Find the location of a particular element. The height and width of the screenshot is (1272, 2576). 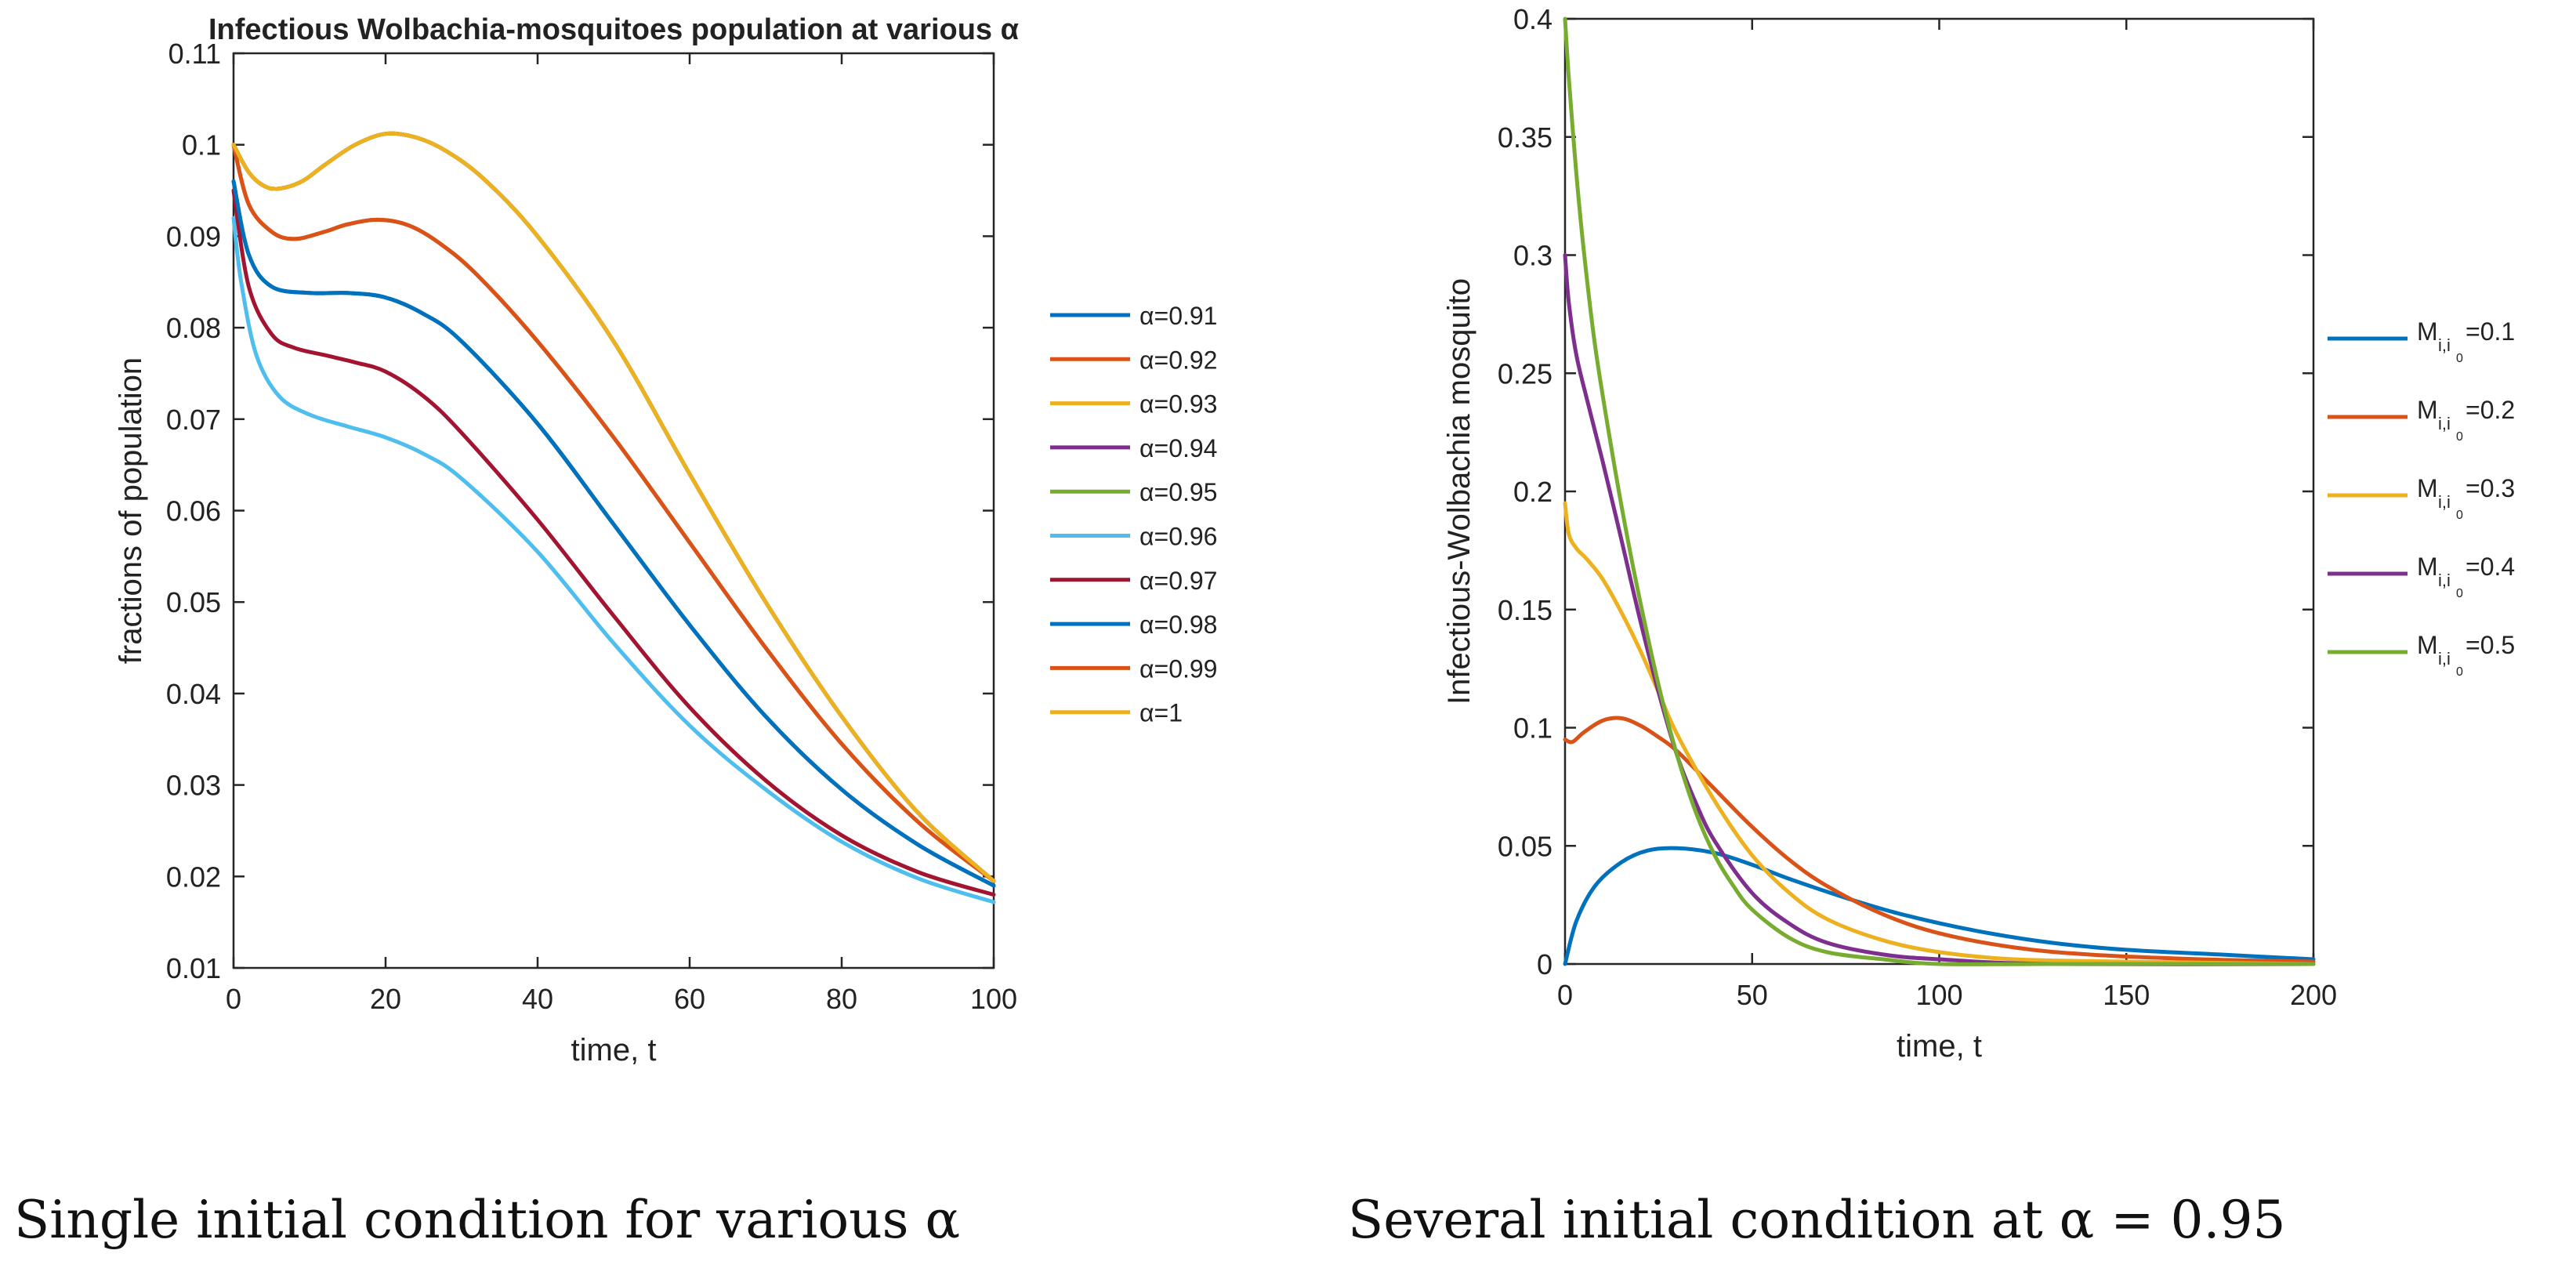

legend-label: α=0.91 is located at coordinates (1178, 316).